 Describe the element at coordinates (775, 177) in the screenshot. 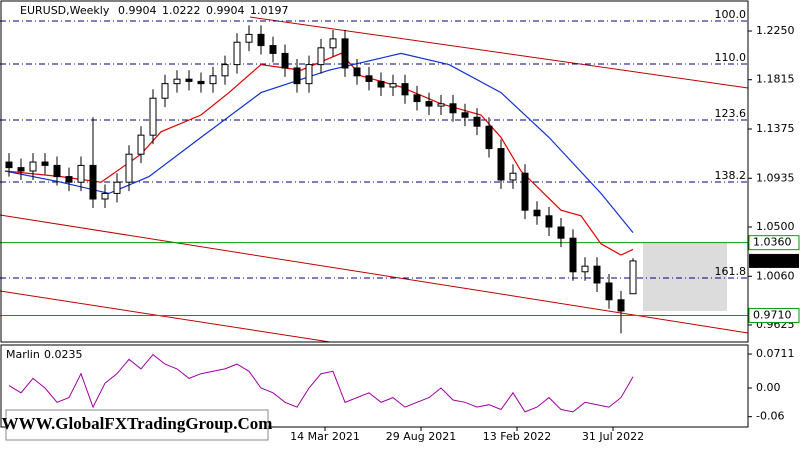

I see `y-tick-label: 1.0935` at that location.